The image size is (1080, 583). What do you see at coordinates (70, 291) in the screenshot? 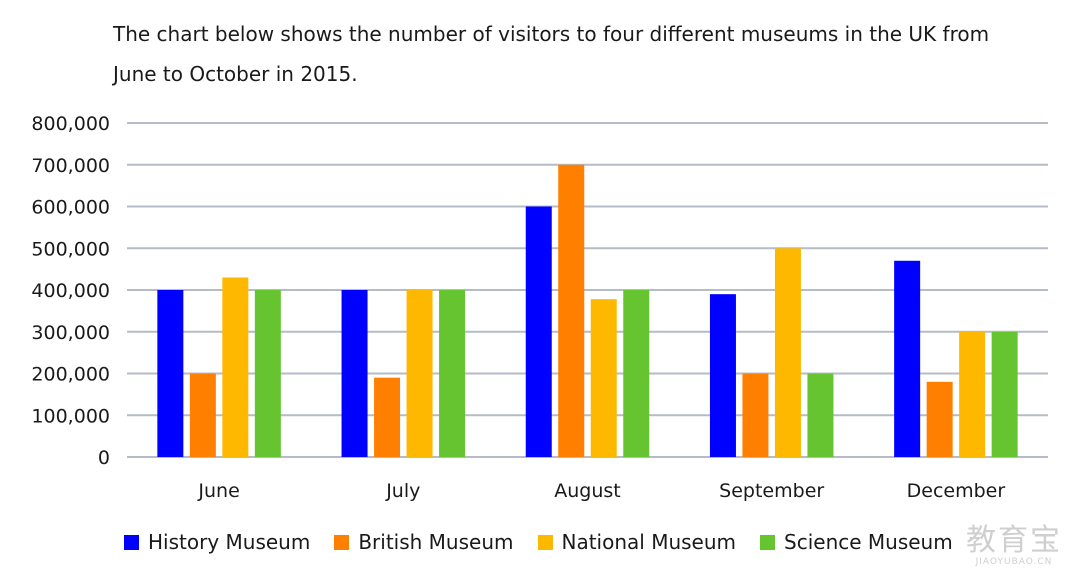
I see `y-tick-label: 400,000` at bounding box center [70, 291].